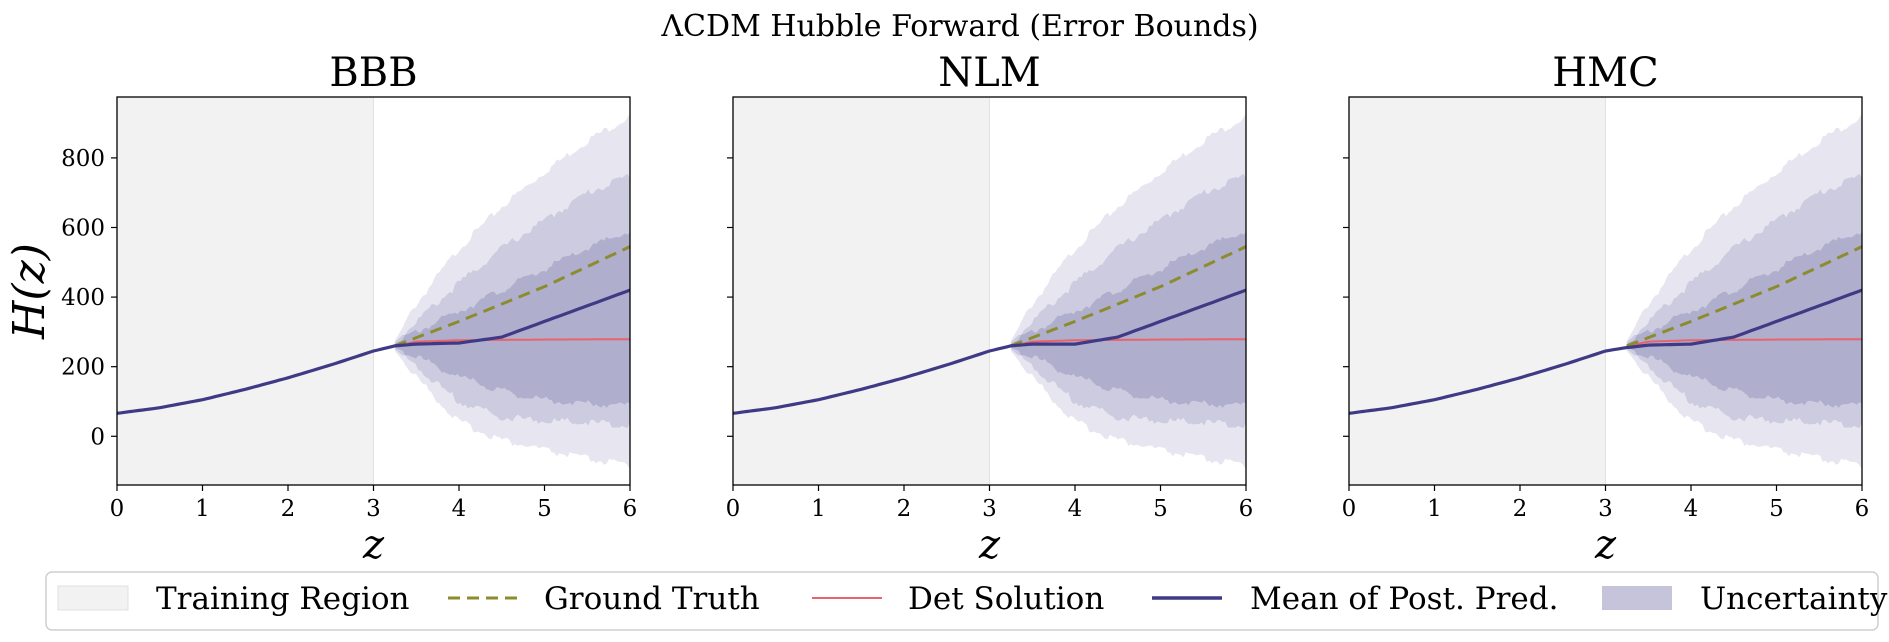  Describe the element at coordinates (83, 228) in the screenshot. I see `y-tick-label: 600` at that location.